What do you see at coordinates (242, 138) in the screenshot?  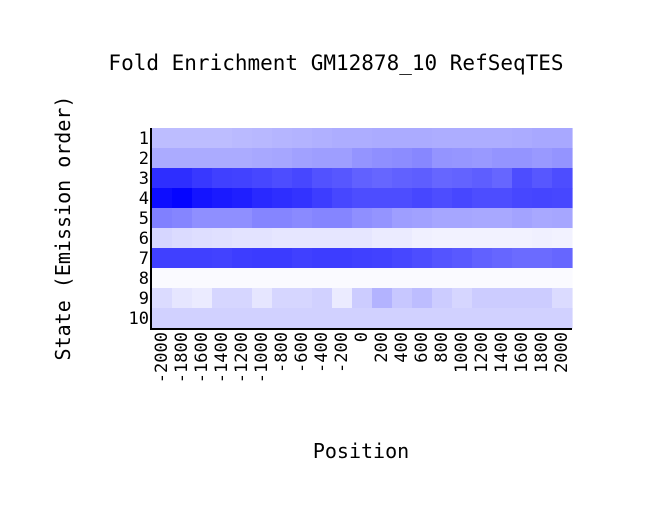 I see `heatmap-cell-r1-c5` at bounding box center [242, 138].